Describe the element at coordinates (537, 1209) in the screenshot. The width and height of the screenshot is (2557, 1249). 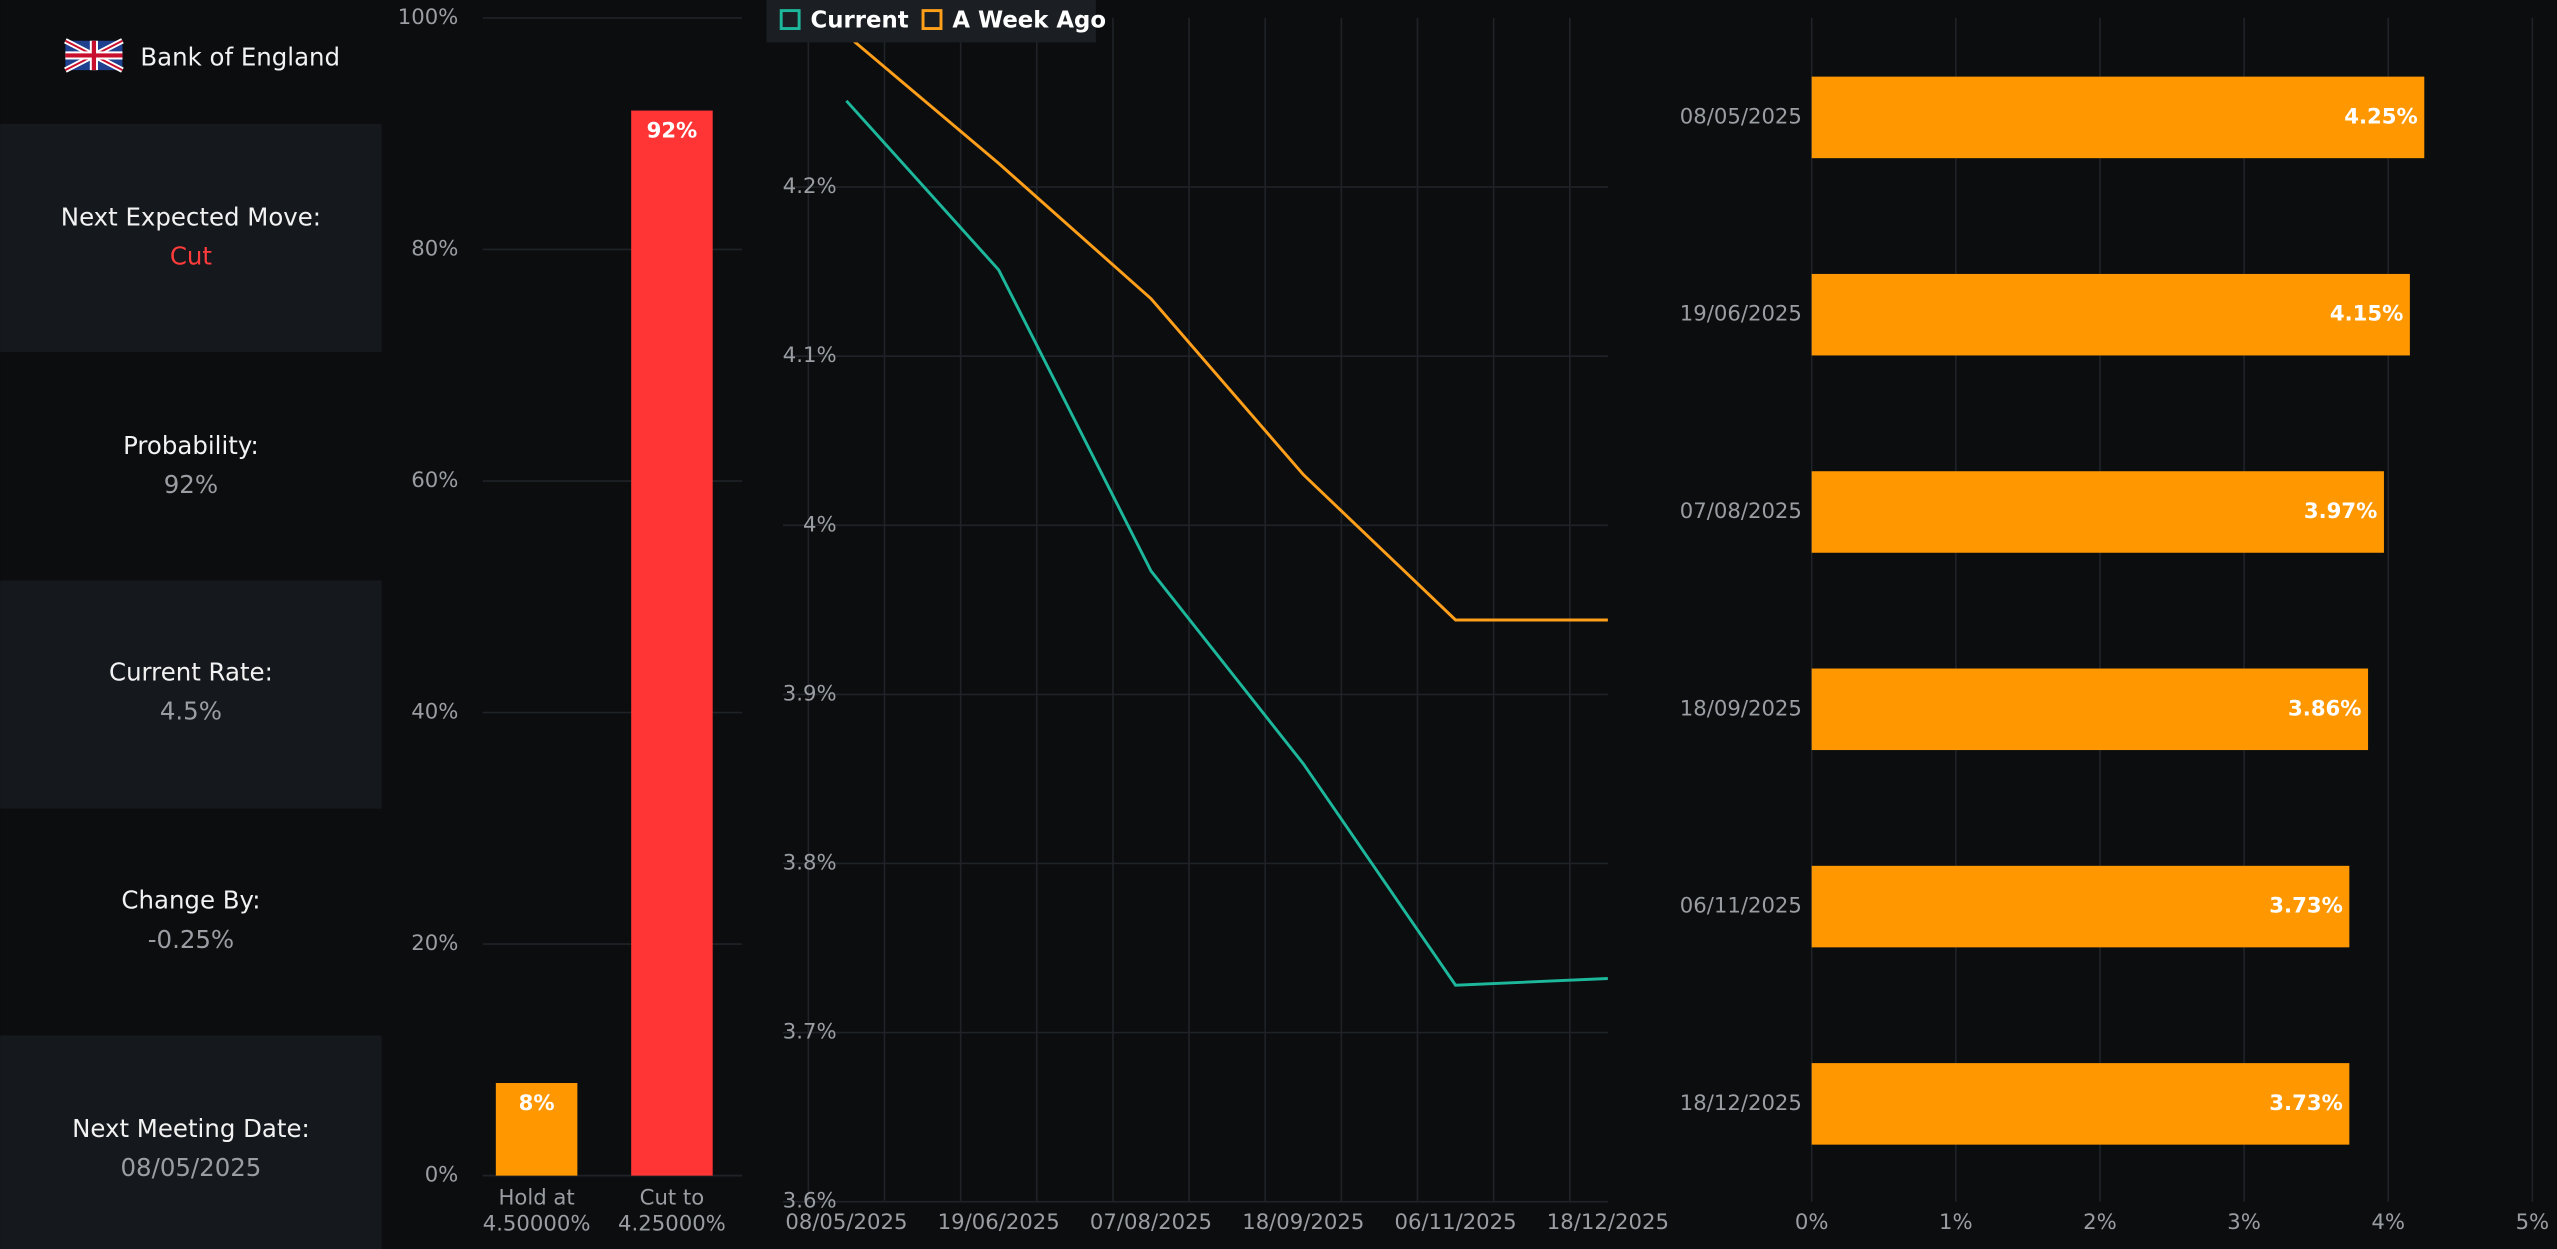
I see `x-tick-label: Hold at 4.50000%` at that location.